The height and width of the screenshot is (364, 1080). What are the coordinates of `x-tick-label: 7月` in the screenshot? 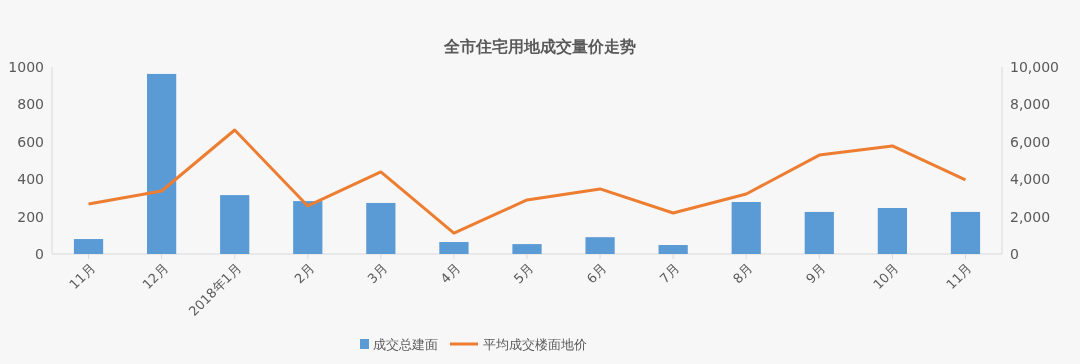 It's located at (669, 273).